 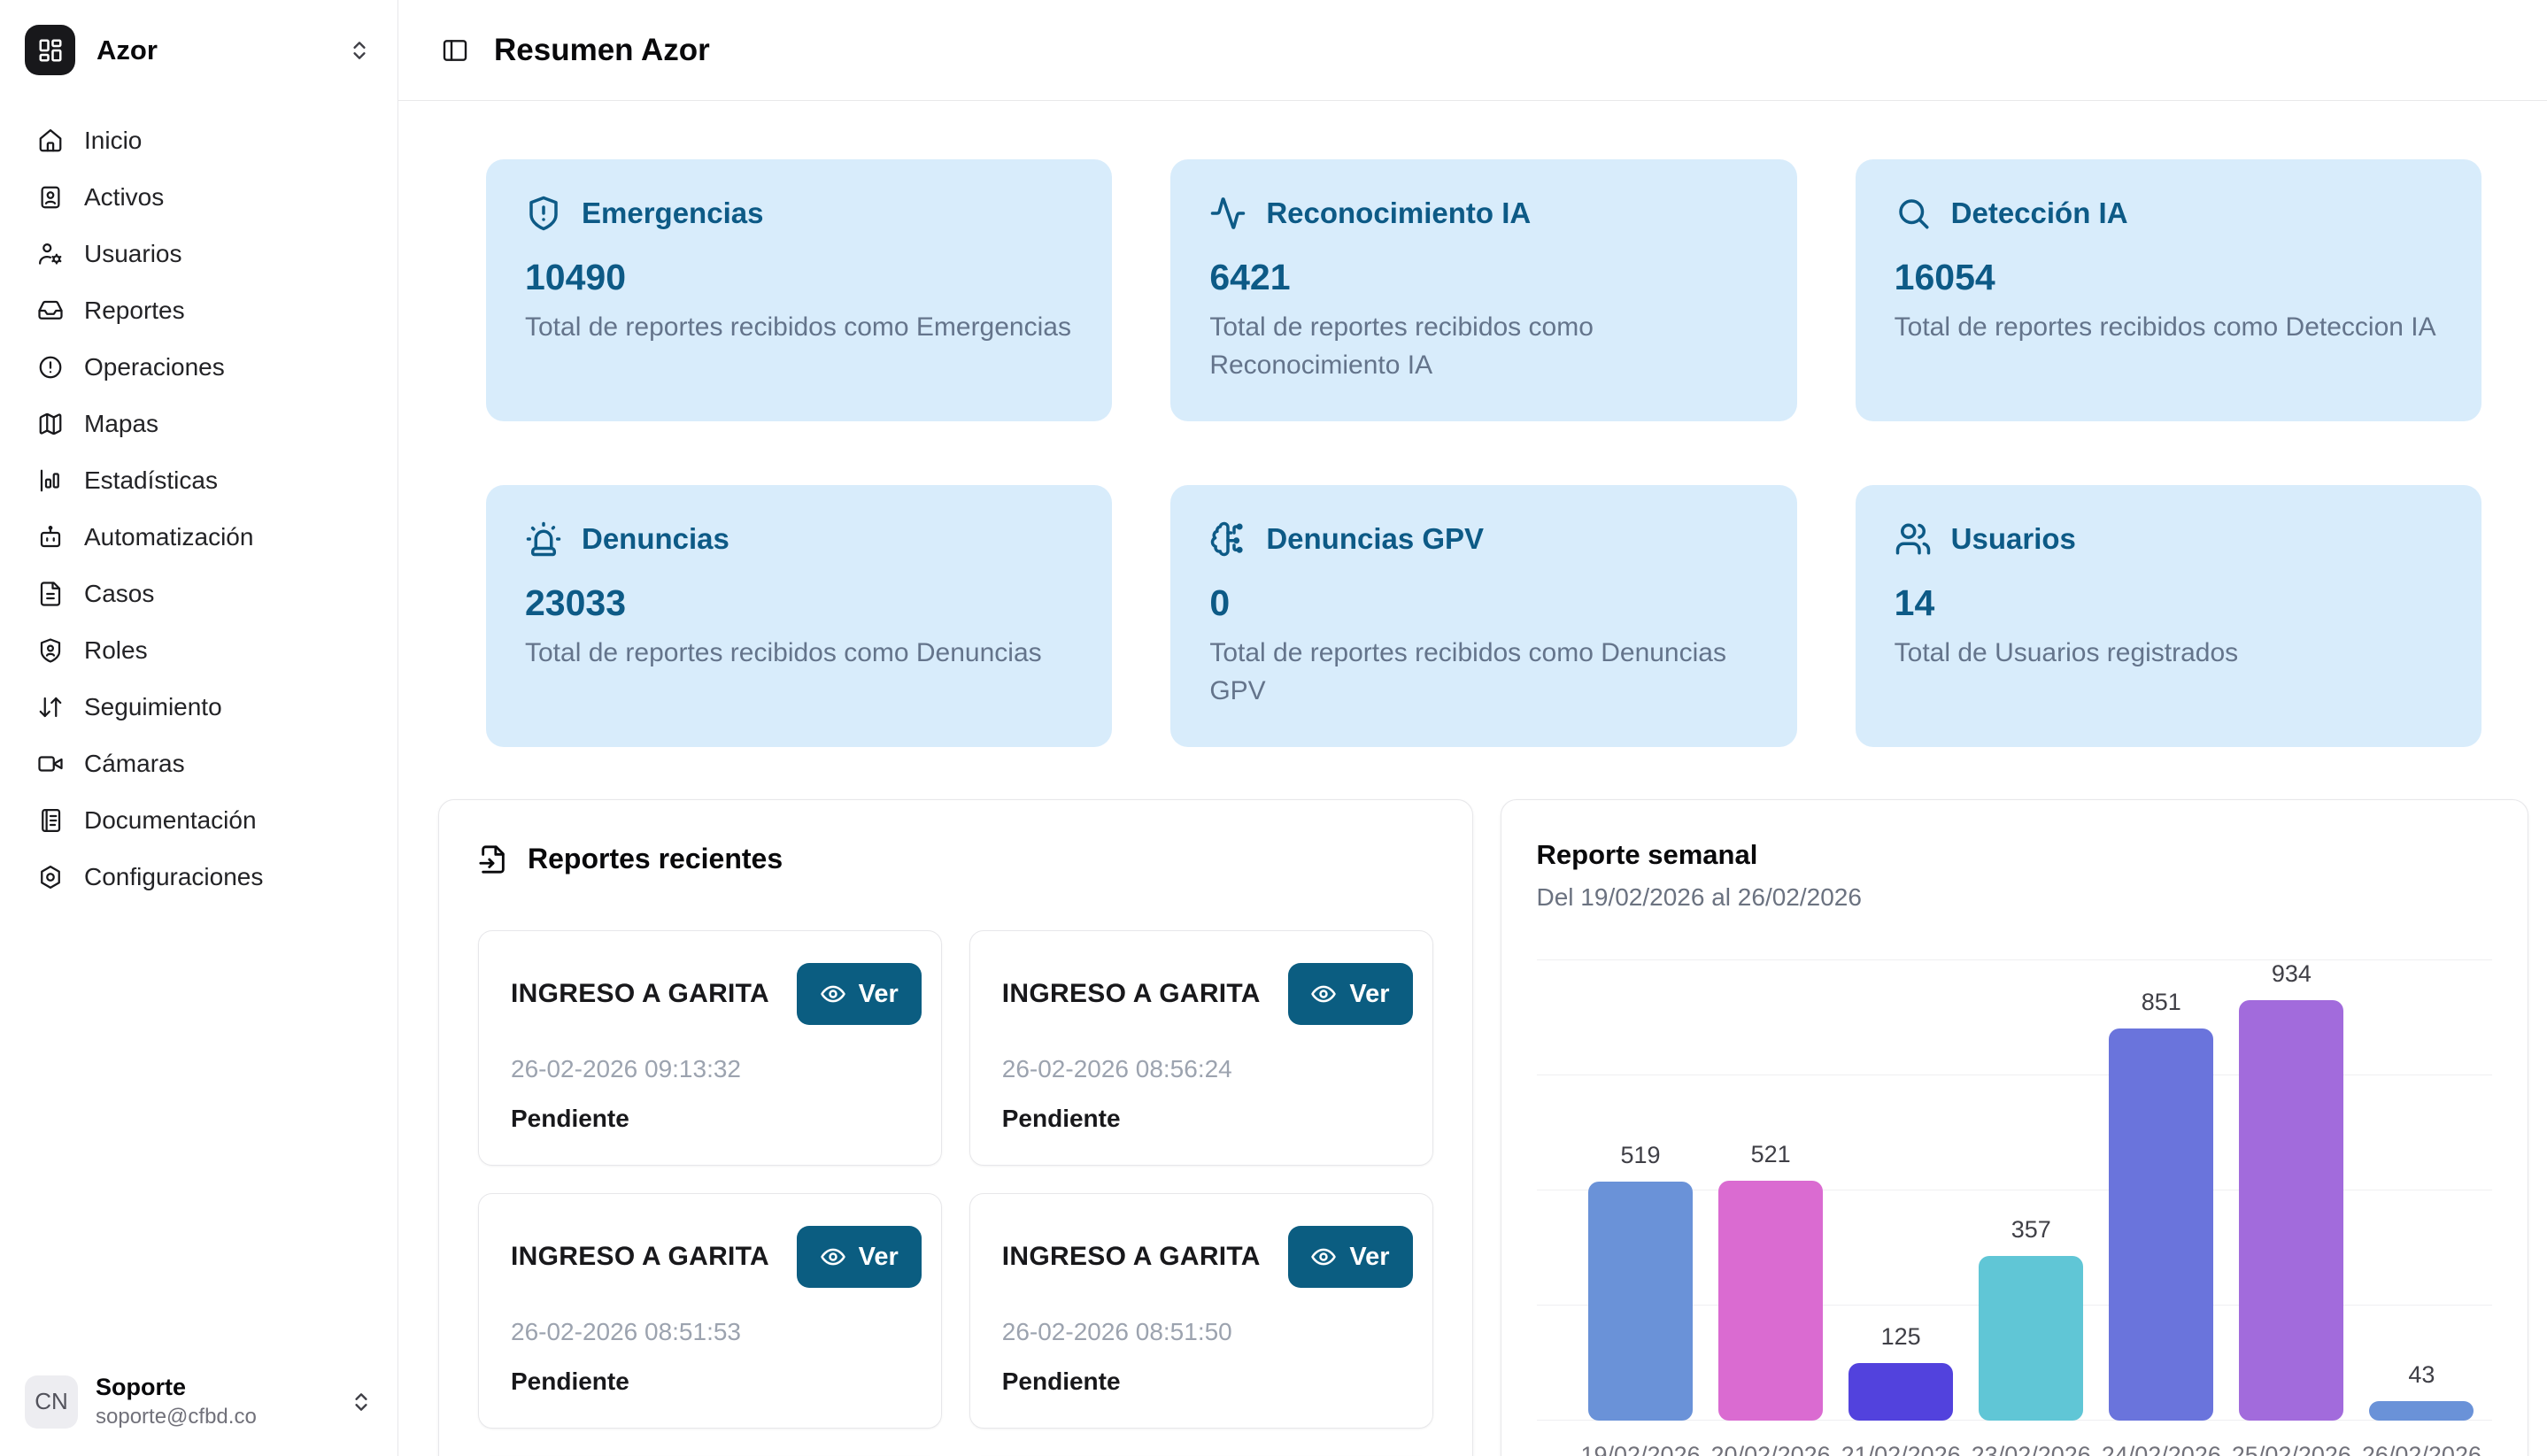 What do you see at coordinates (361, 1401) in the screenshot?
I see `chevrons-up-down-icon` at bounding box center [361, 1401].